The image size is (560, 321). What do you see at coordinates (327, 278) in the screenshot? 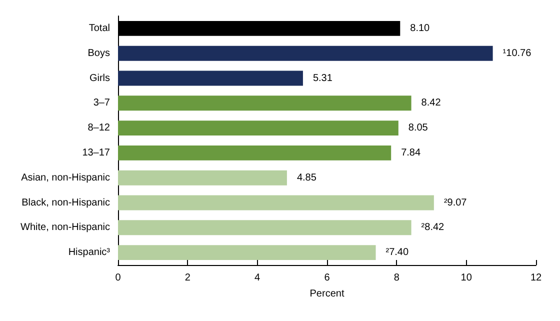
I see `x-tick-label: 6` at bounding box center [327, 278].